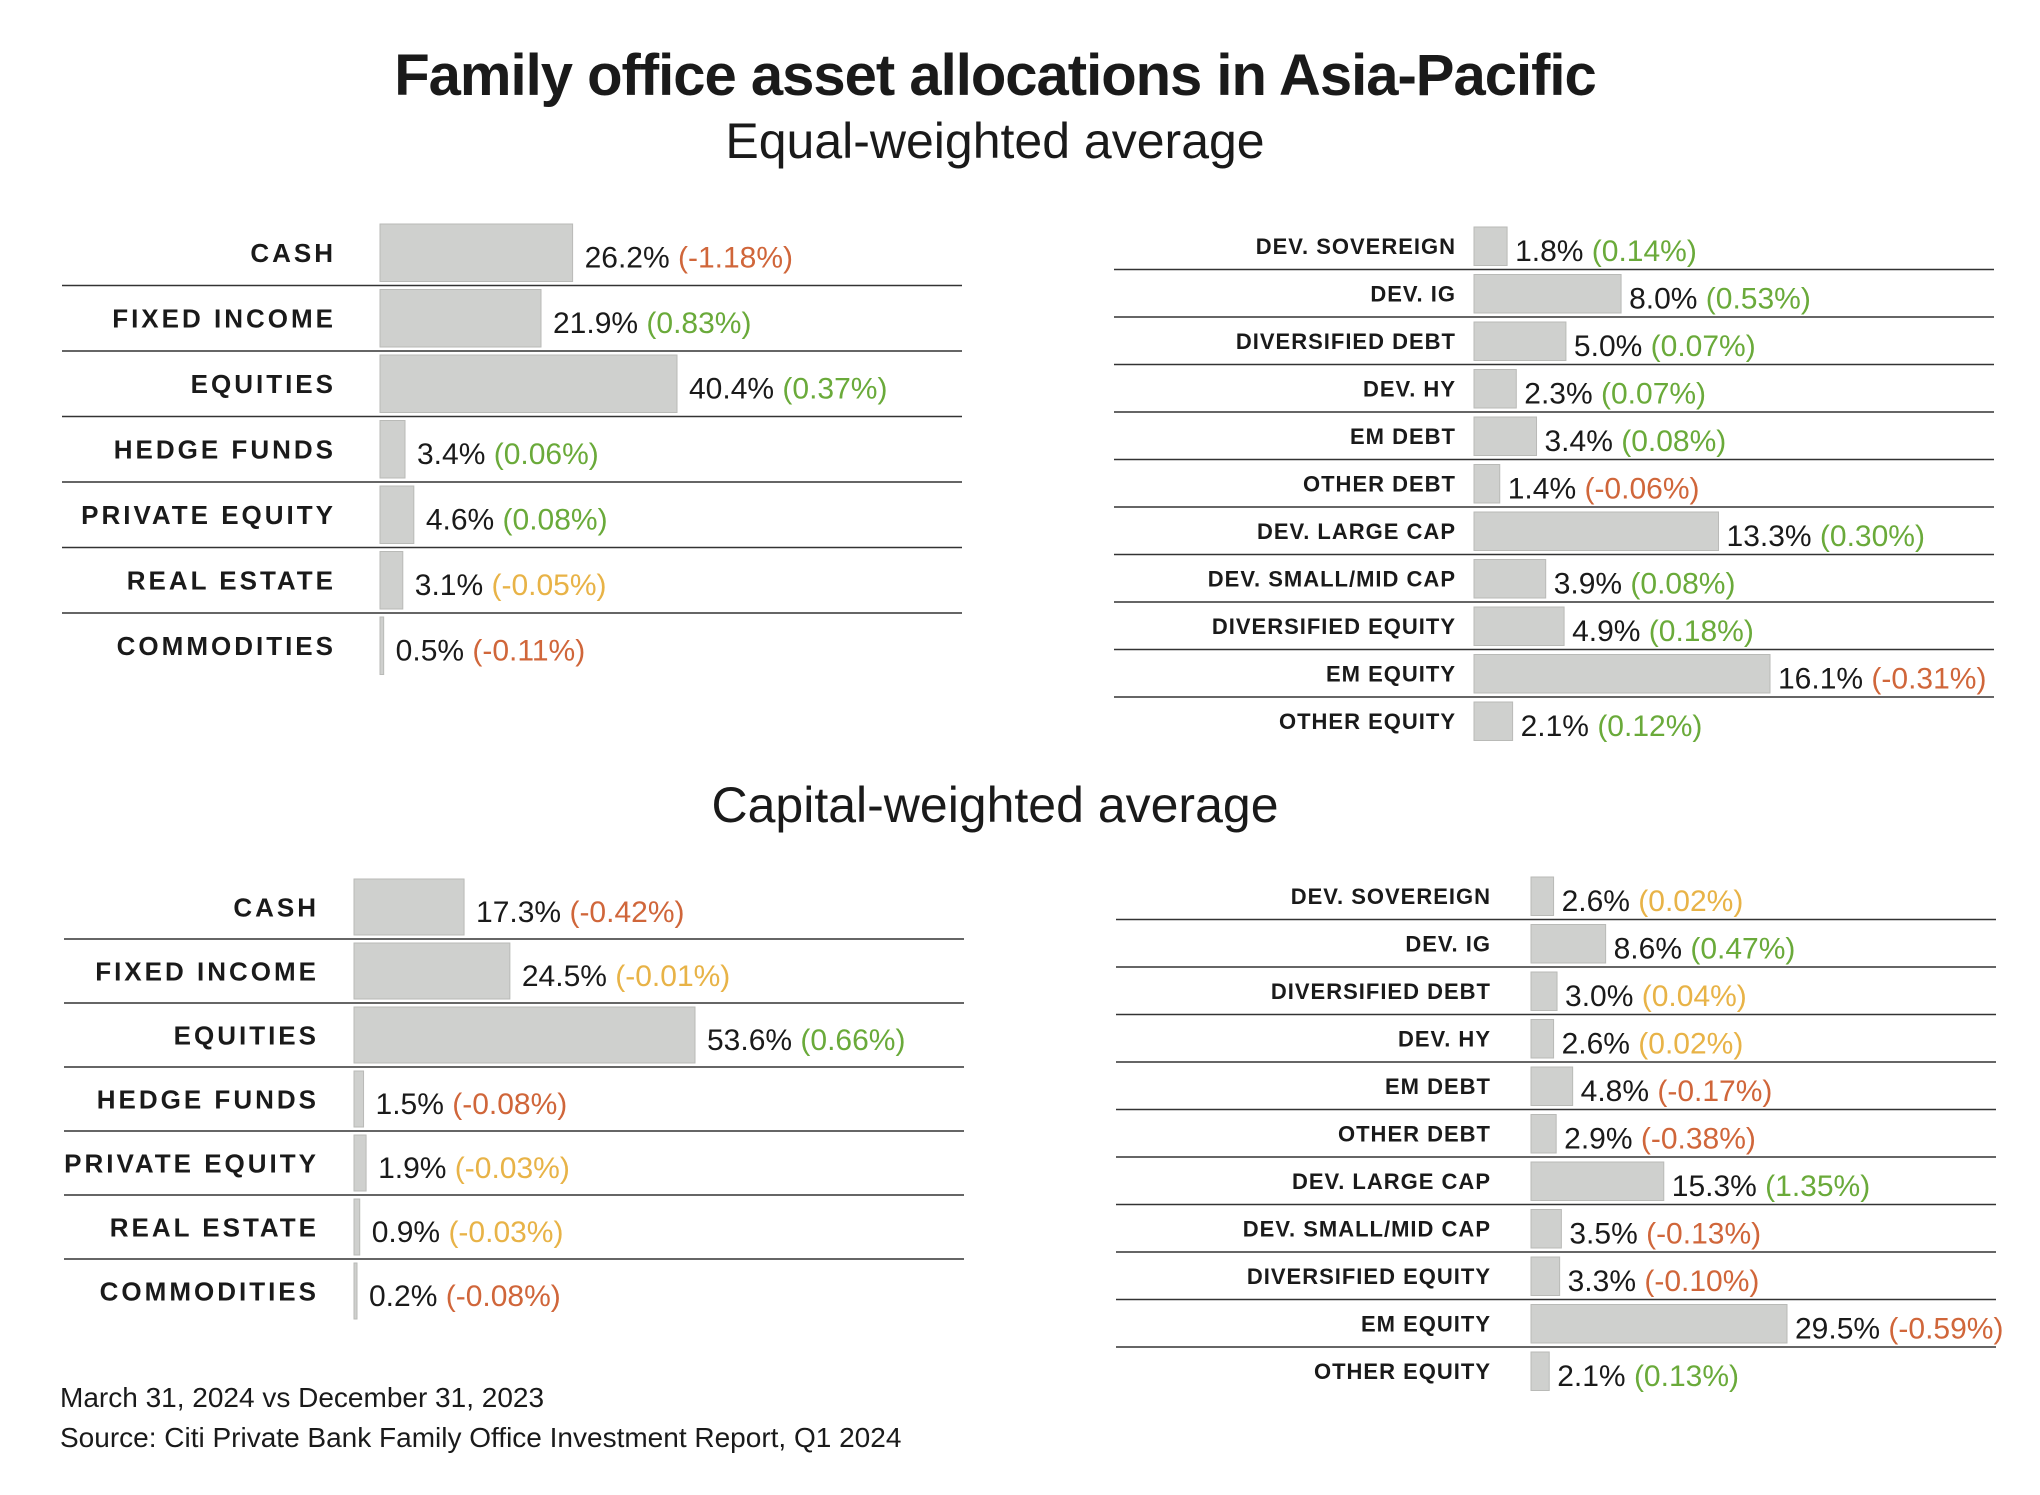  What do you see at coordinates (505, 1232) in the screenshot?
I see `change-text: (-0.03%)` at bounding box center [505, 1232].